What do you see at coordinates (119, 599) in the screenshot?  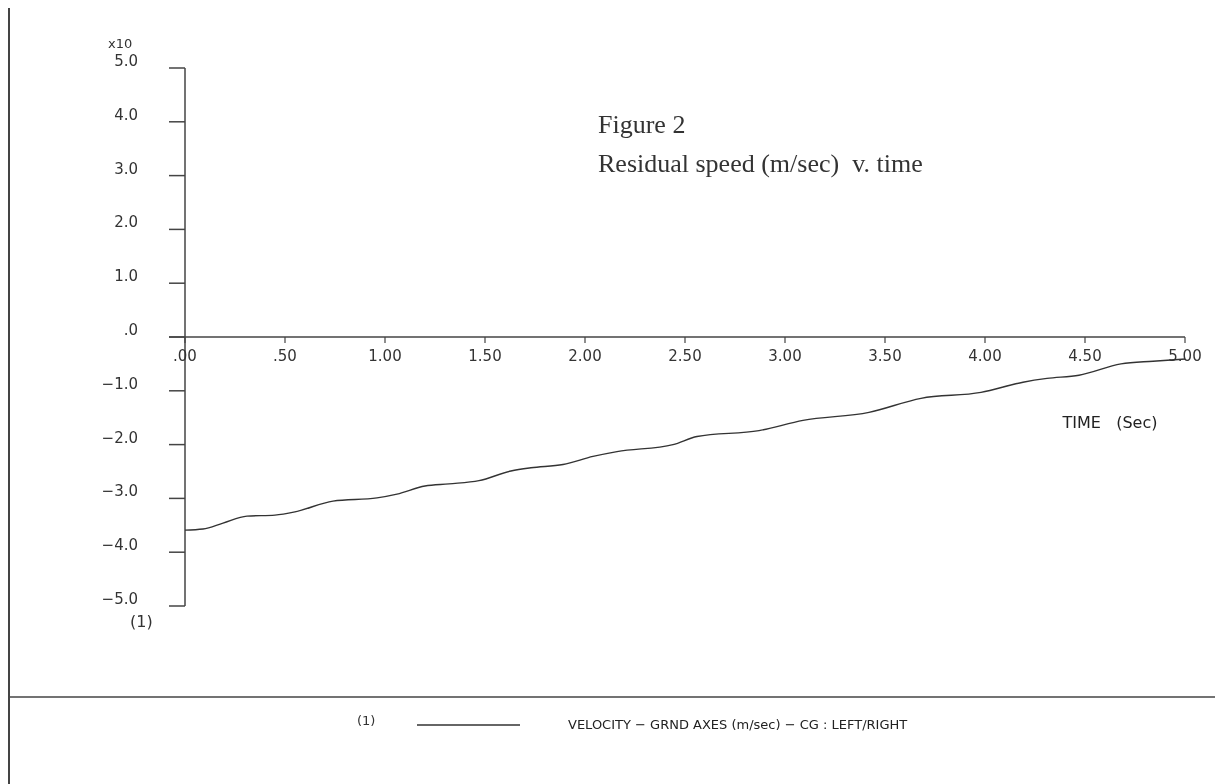 I see `y-tick-label: −5.0` at bounding box center [119, 599].